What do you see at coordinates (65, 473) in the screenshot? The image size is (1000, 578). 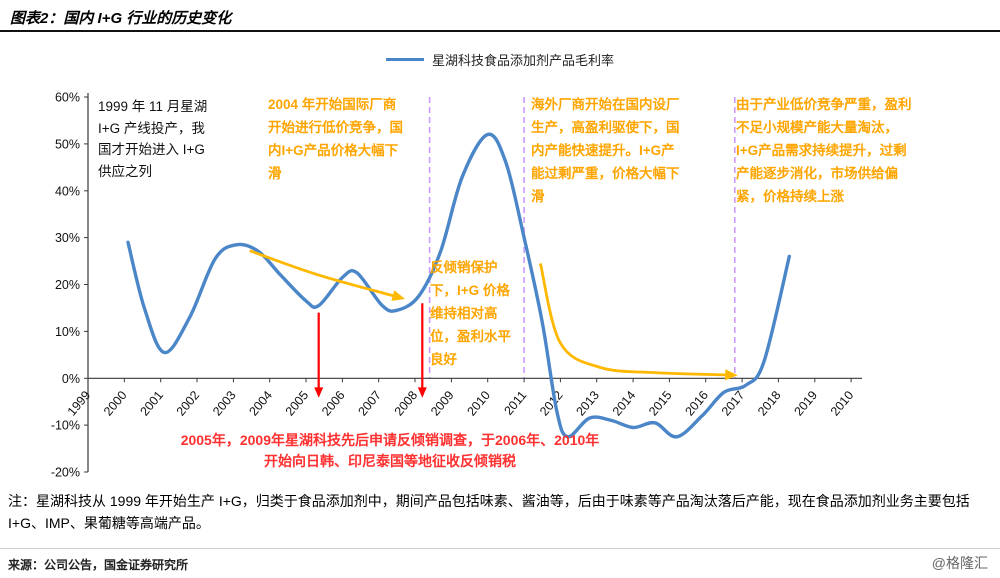 I see `svg-text: -20%` at bounding box center [65, 473].